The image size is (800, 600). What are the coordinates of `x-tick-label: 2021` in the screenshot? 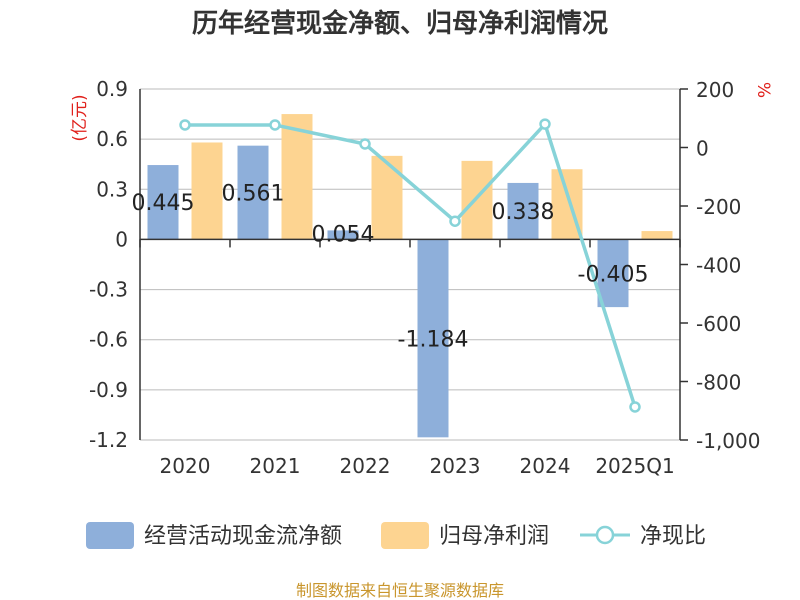 It's located at (275, 466).